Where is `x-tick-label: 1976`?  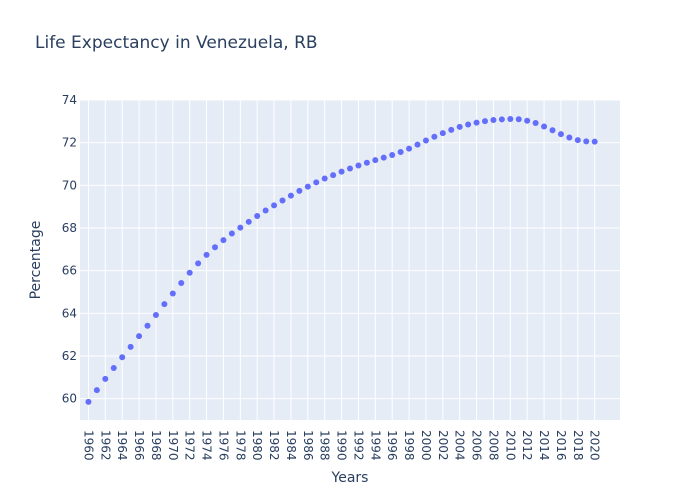 x-tick-label: 1976 is located at coordinates (223, 445).